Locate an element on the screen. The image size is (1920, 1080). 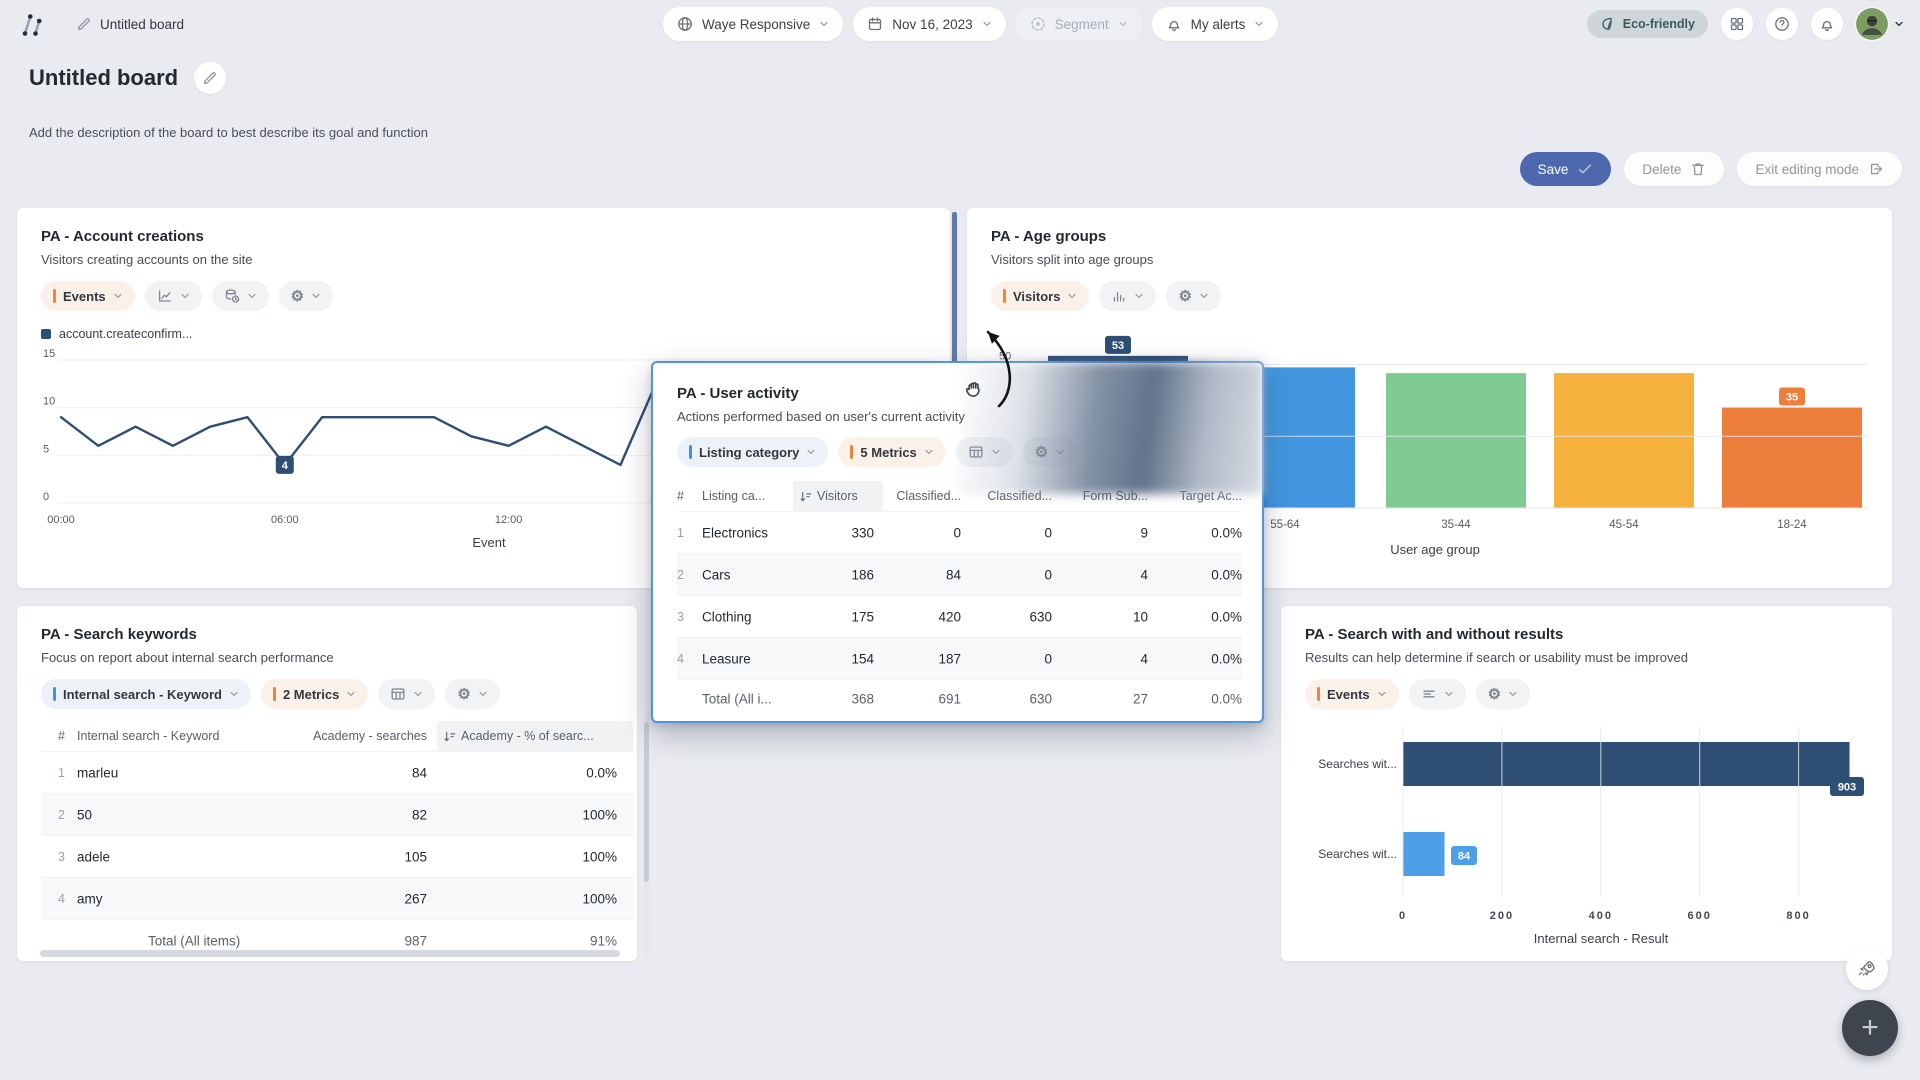
horizontal-scrollbar is located at coordinates (330, 953).